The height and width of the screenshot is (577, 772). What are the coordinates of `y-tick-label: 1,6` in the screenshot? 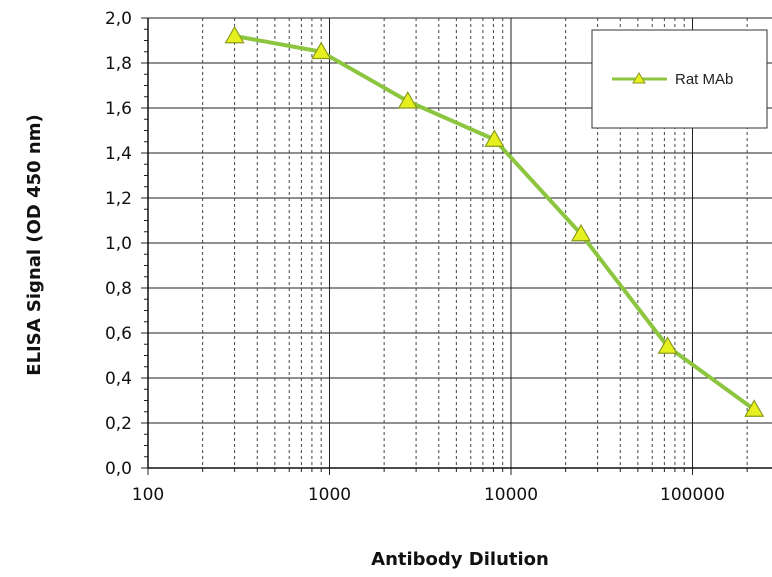 It's located at (118, 109).